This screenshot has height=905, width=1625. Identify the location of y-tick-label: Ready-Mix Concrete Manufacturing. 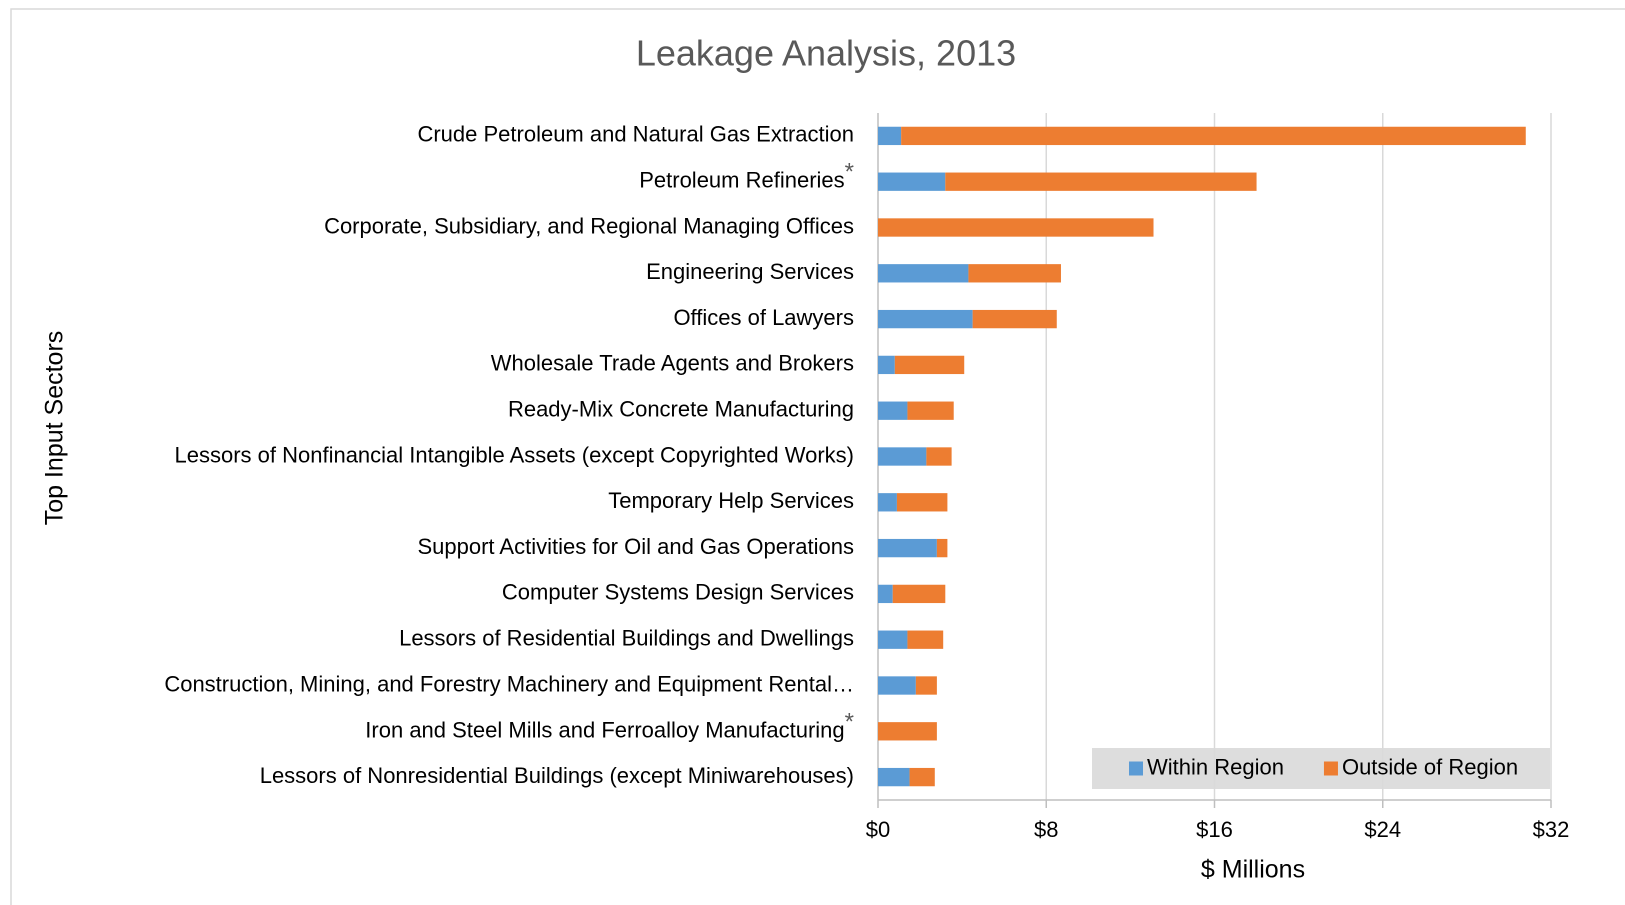
(681, 409).